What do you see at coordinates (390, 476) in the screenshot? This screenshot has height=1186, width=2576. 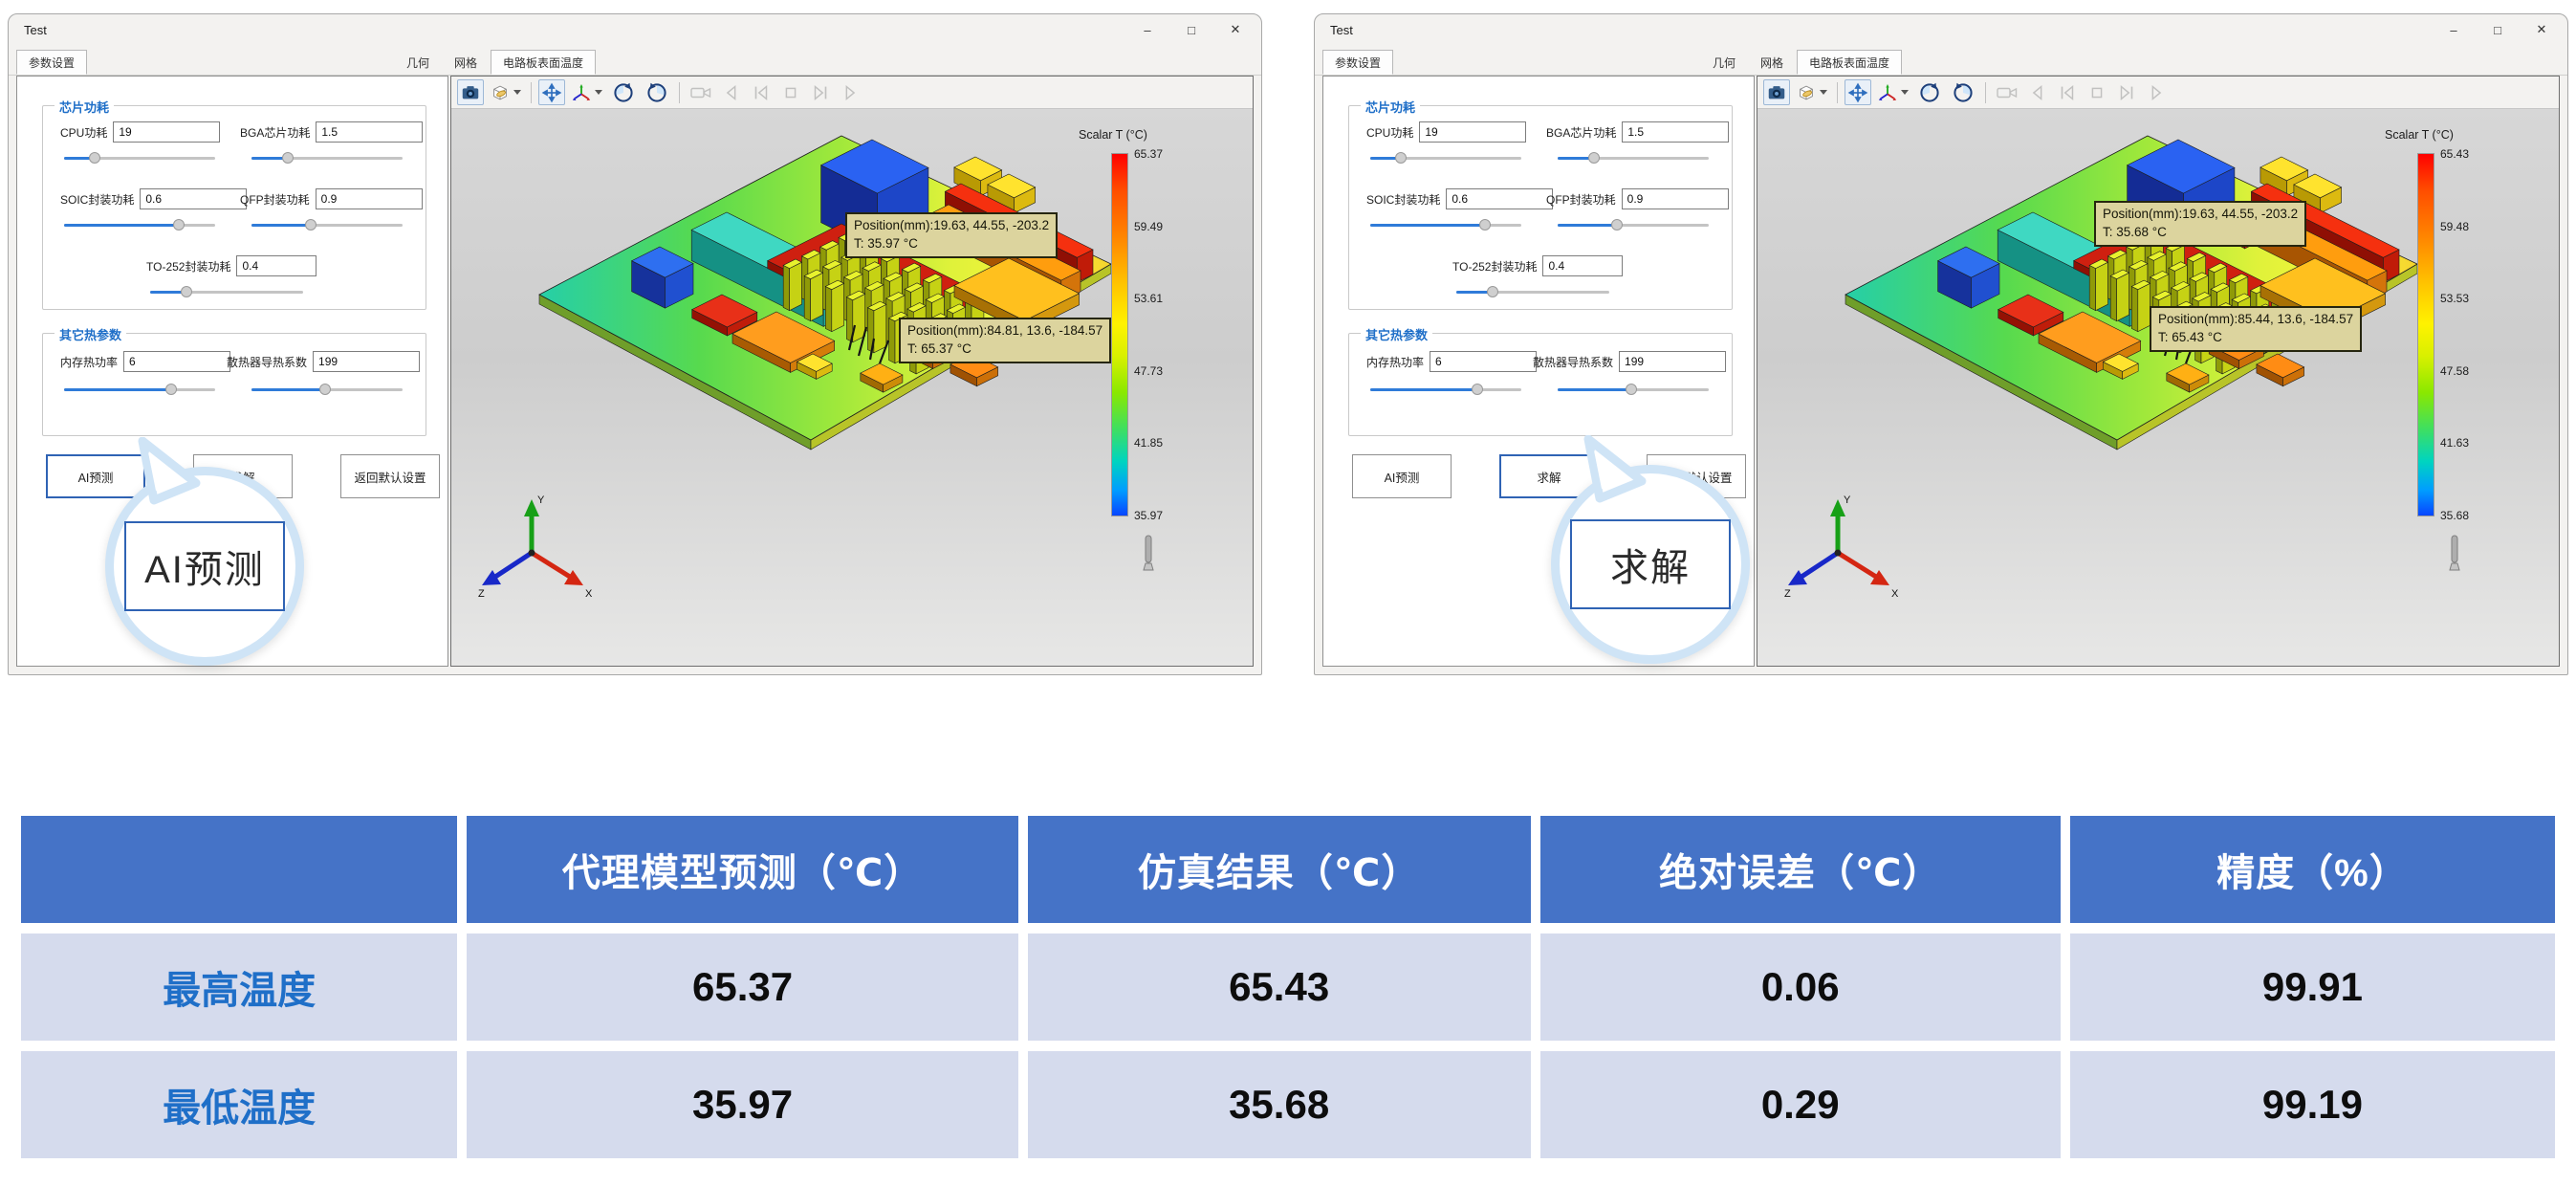 I see `reset-defaults-button: 返回默认设置` at bounding box center [390, 476].